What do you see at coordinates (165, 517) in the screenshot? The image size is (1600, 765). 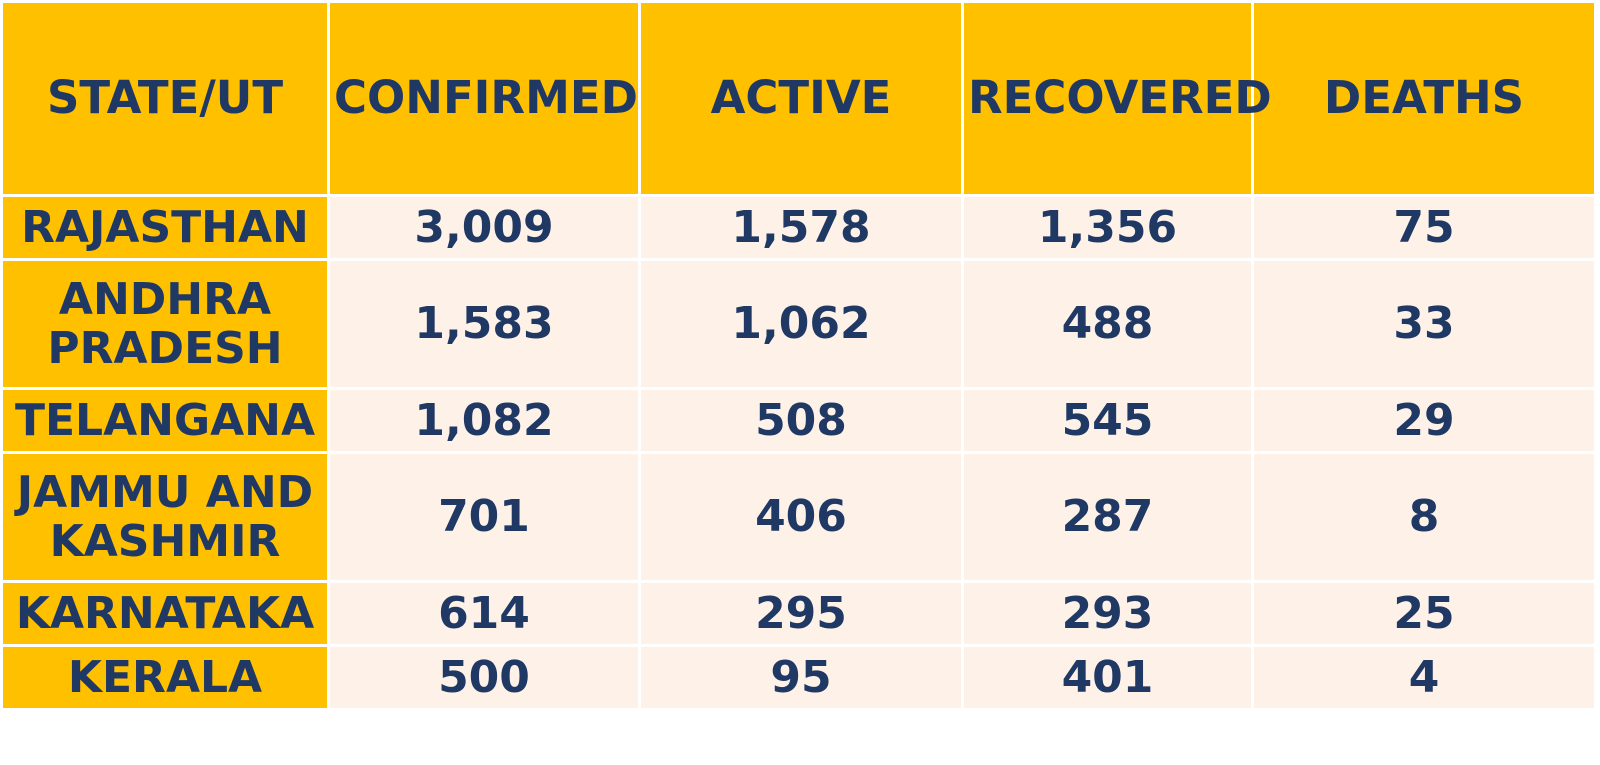 I see `state-cell: JAMMU AND KASHMIR` at bounding box center [165, 517].